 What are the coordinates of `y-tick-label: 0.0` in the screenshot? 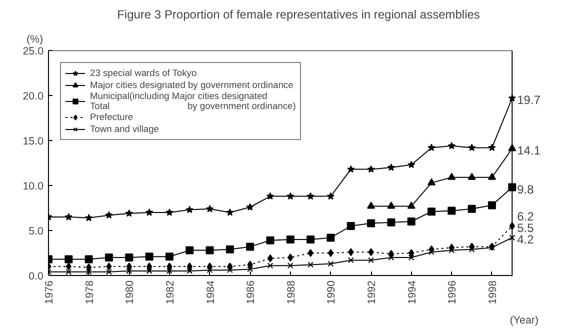 It's located at (36, 276).